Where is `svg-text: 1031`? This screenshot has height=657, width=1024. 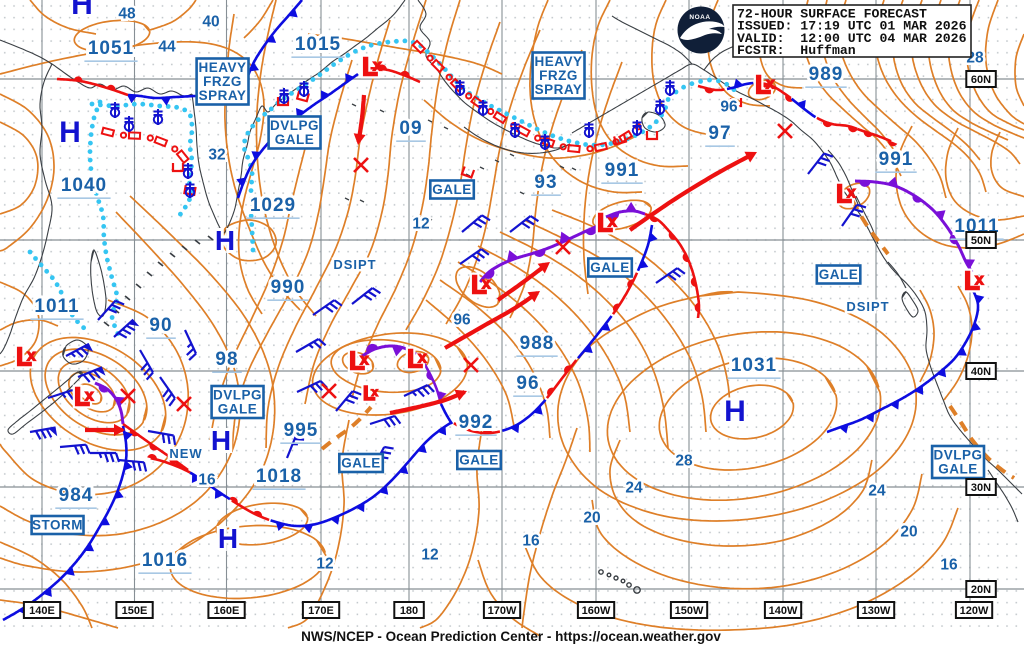
svg-text: 1031 is located at coordinates (754, 365).